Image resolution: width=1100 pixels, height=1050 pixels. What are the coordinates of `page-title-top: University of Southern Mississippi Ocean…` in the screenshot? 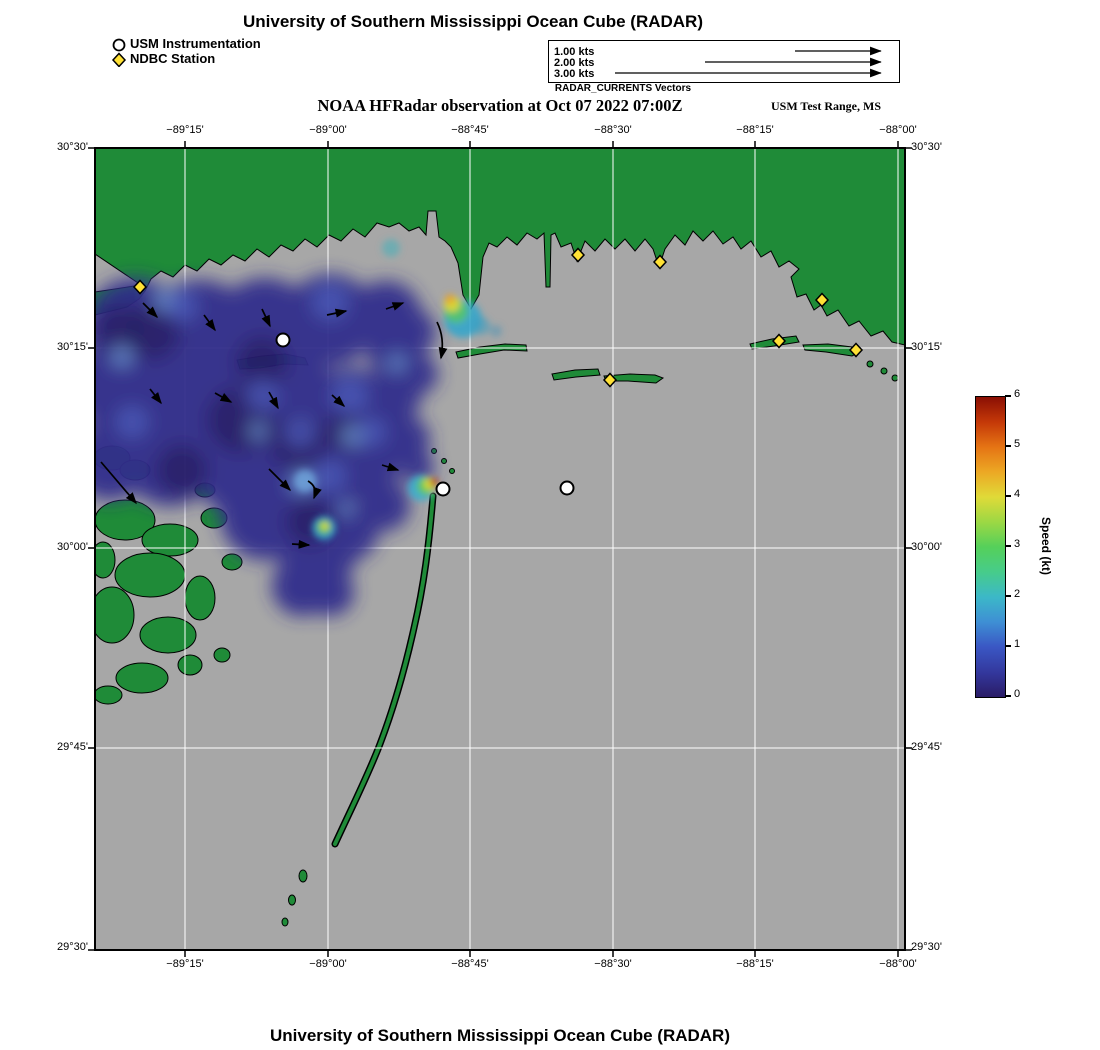 It's located at (472, 21).